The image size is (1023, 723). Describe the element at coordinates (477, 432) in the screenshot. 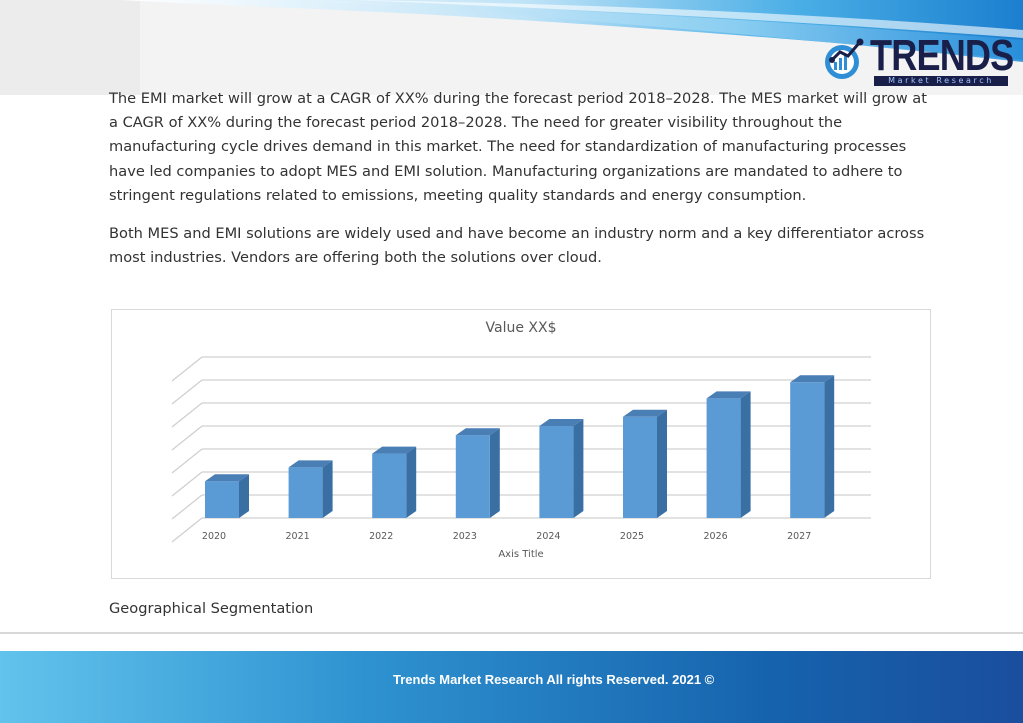

I see `bar-top-2023` at that location.